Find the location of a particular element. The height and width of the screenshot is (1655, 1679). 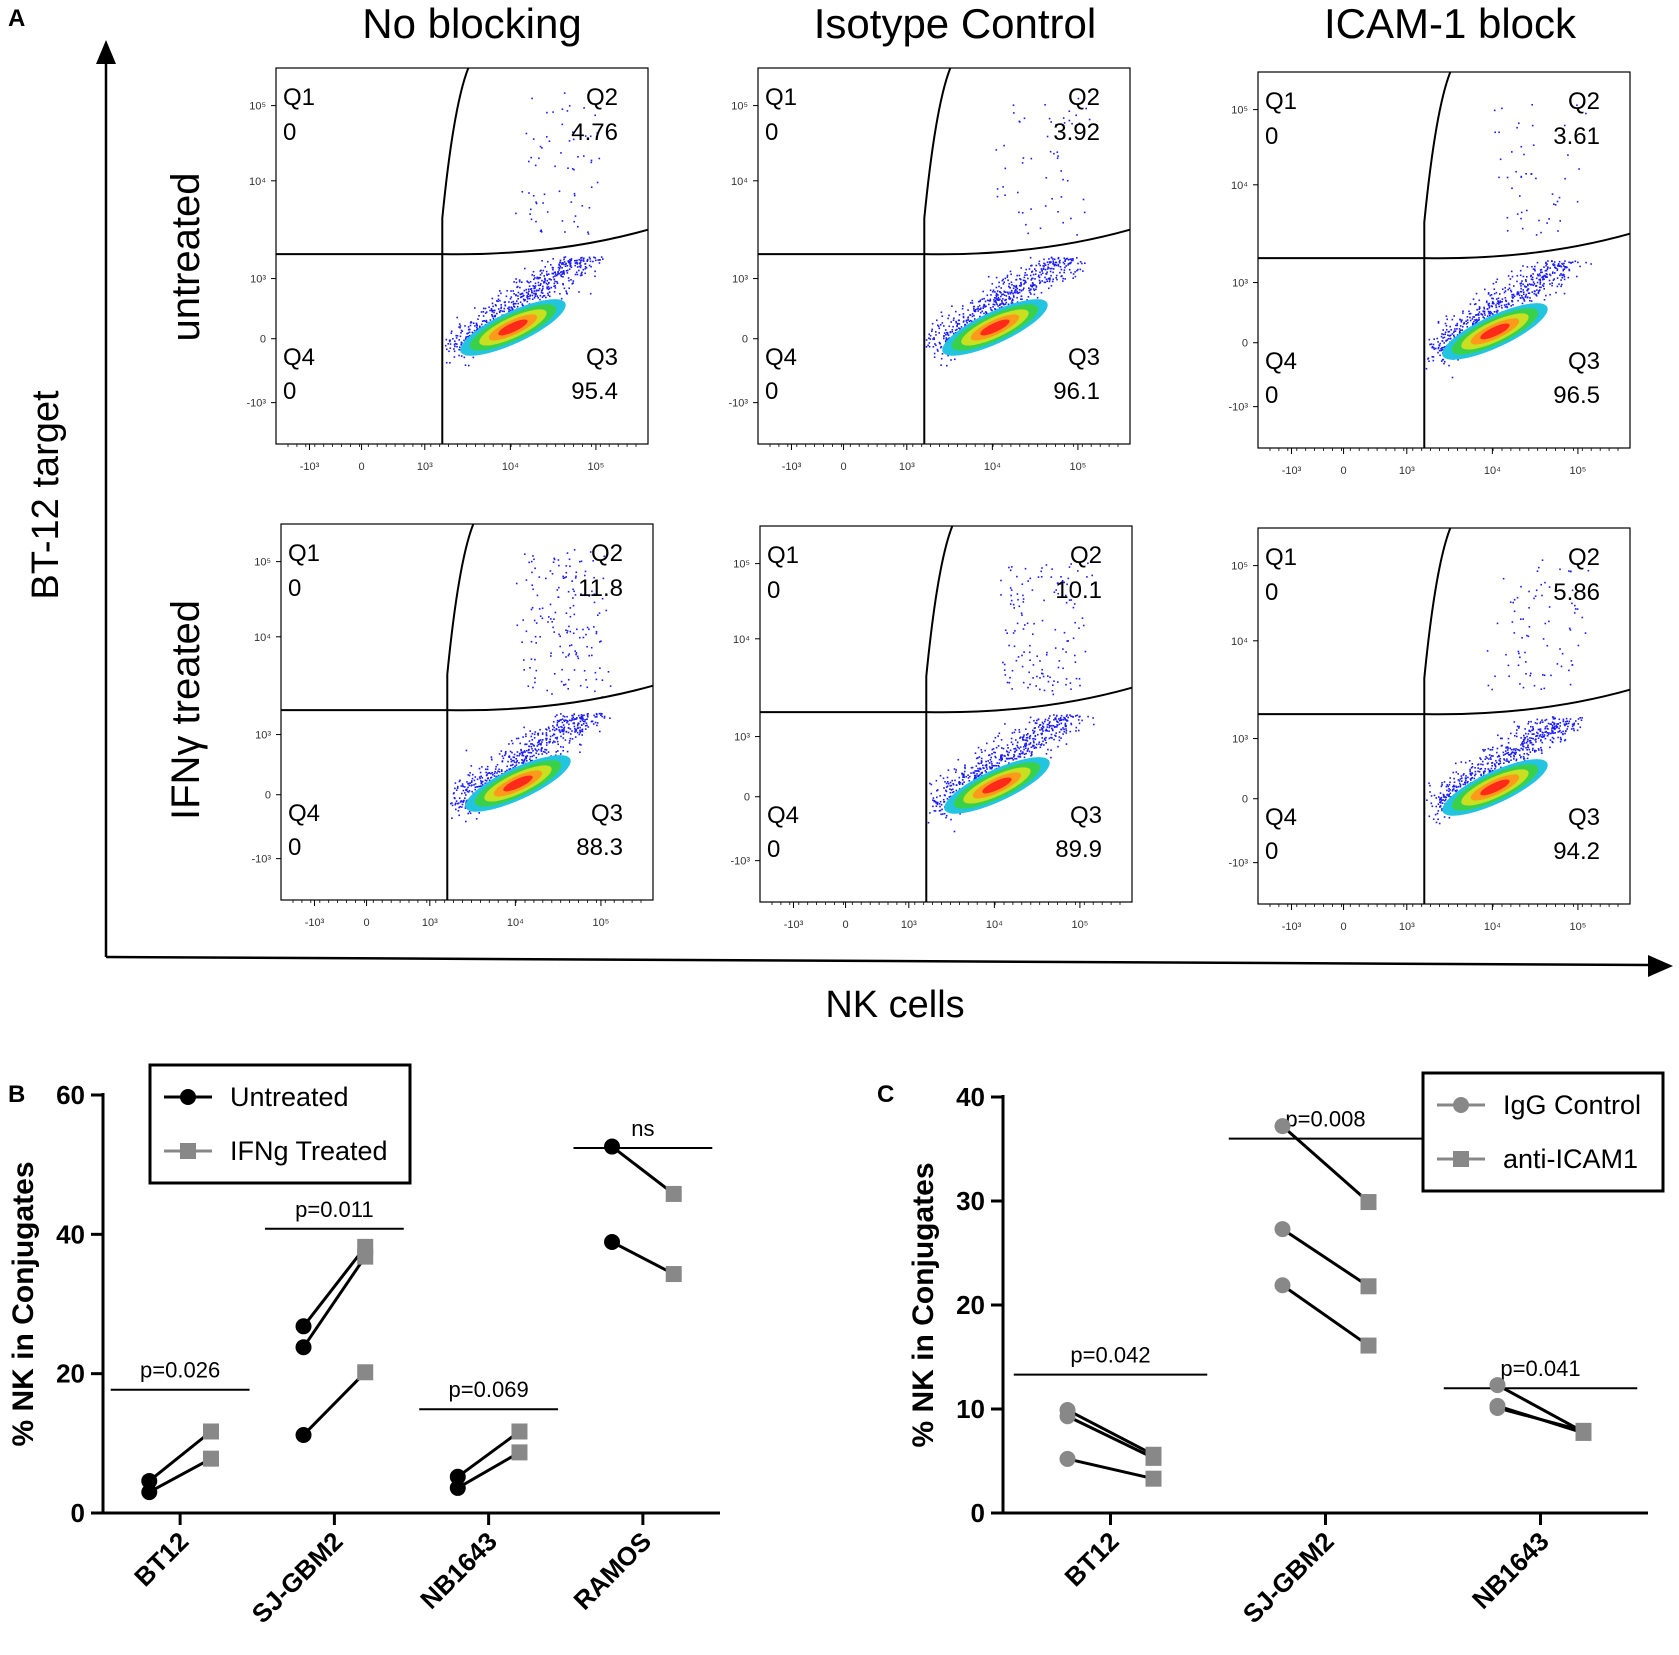

q1-label: Q1 is located at coordinates (299, 97).